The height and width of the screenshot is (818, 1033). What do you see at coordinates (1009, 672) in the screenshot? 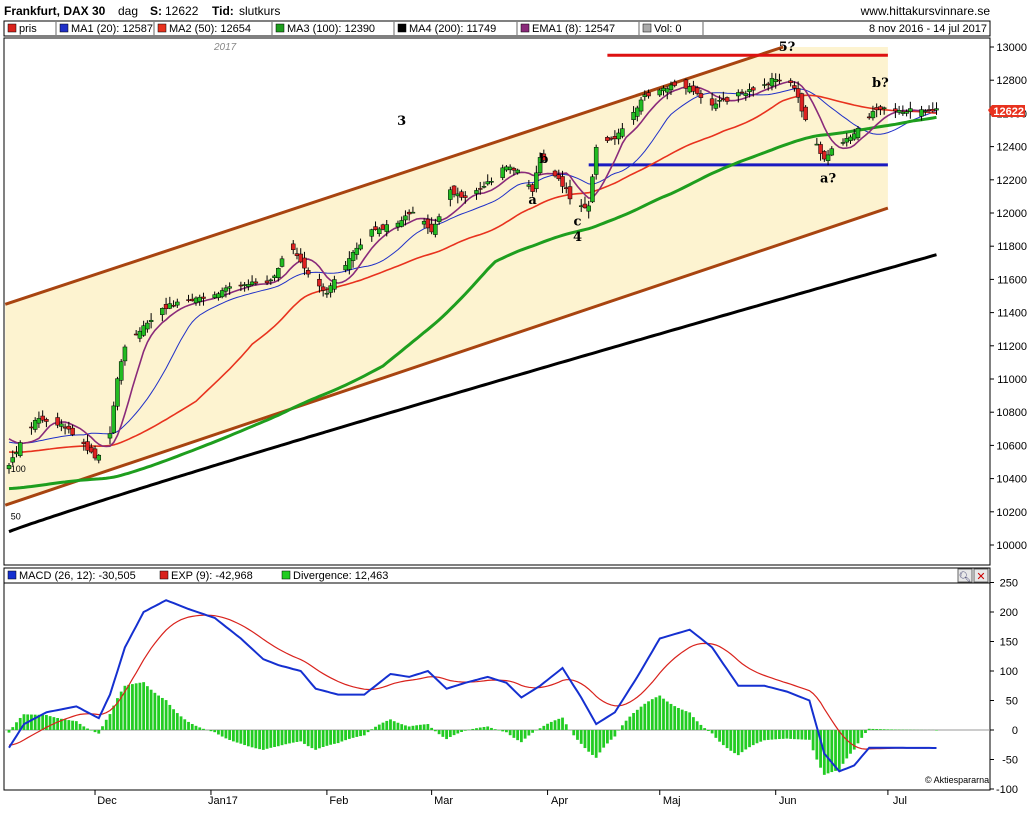
I see `macd-tick-label: 100` at bounding box center [1009, 672].